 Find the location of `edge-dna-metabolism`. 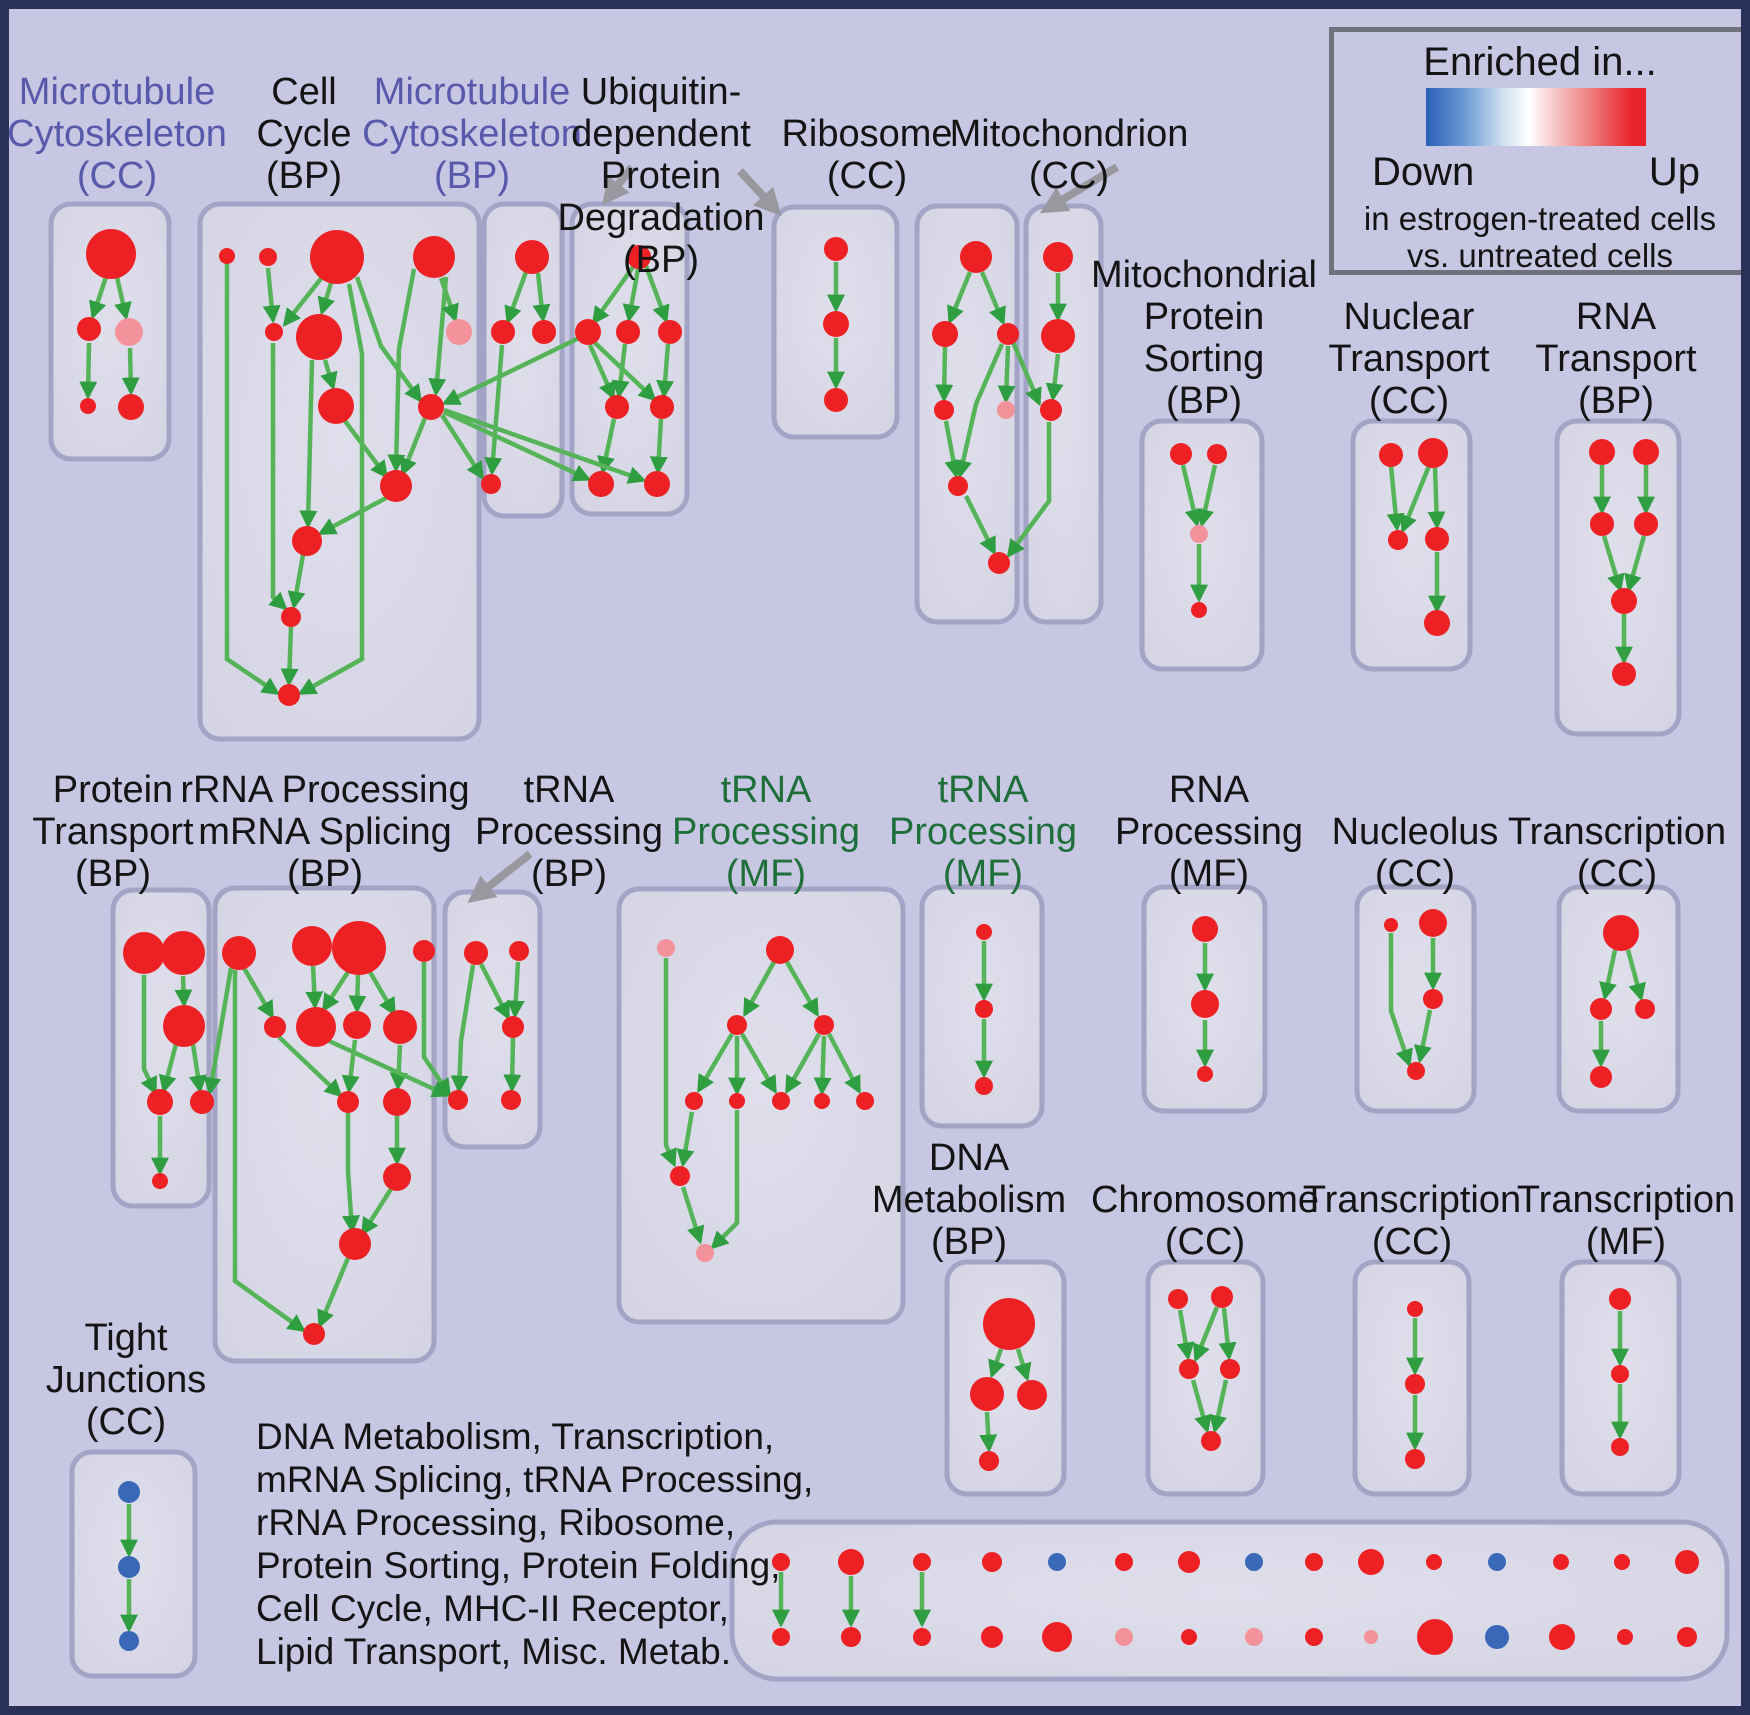

edge-dna-metabolism is located at coordinates (988, 1432).